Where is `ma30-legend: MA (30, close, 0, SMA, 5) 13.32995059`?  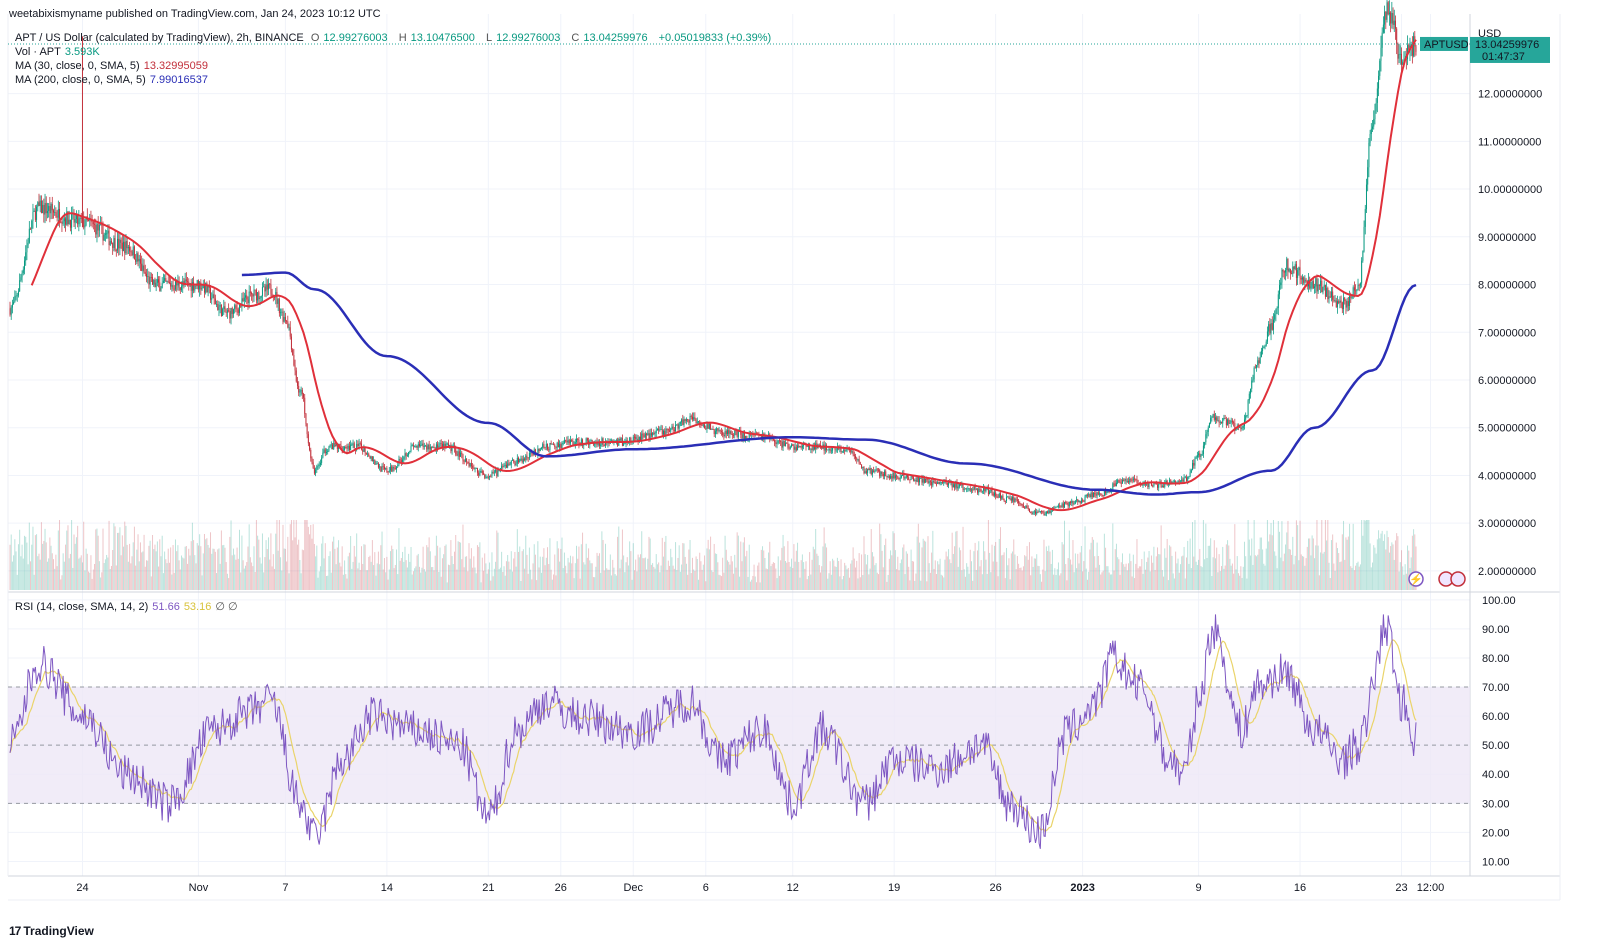 ma30-legend: MA (30, close, 0, SMA, 5) 13.32995059 is located at coordinates (111, 66).